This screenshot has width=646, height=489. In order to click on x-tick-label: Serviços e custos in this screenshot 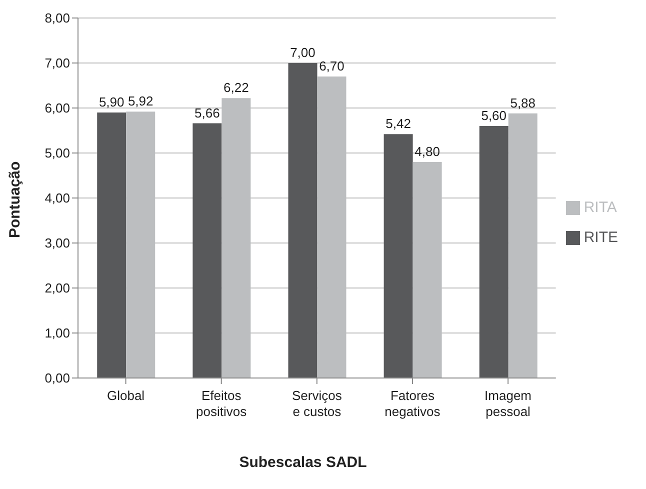, I will do `click(317, 403)`.